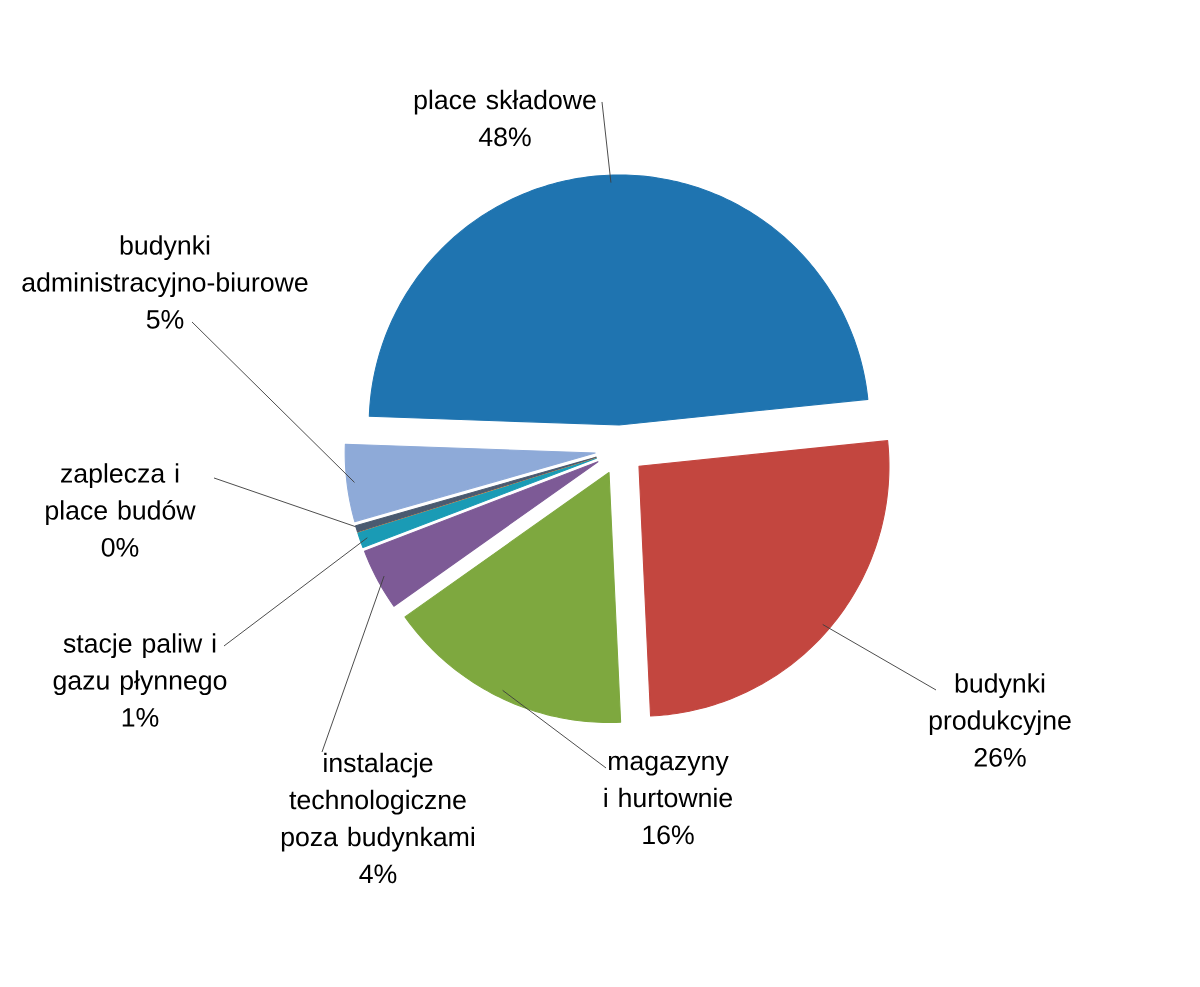  I want to click on data-label: 48%, so click(504, 137).